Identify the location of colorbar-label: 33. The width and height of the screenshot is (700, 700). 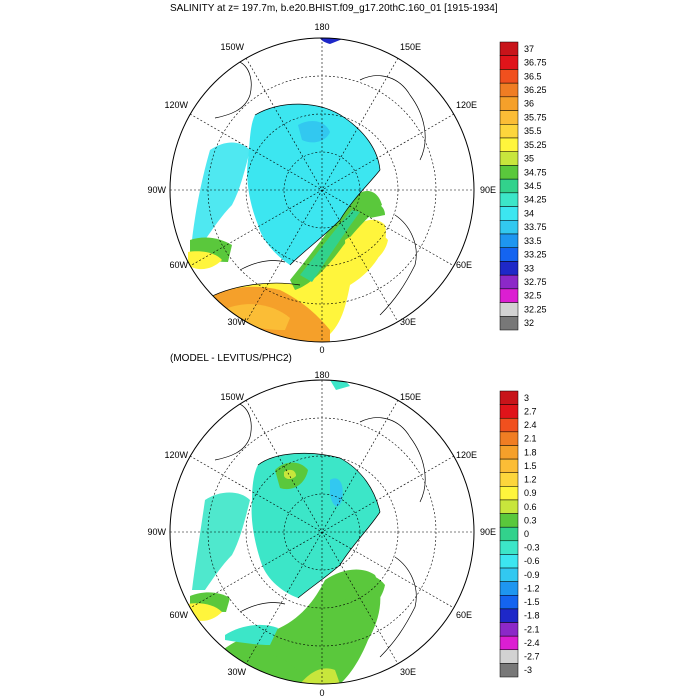
(529, 268).